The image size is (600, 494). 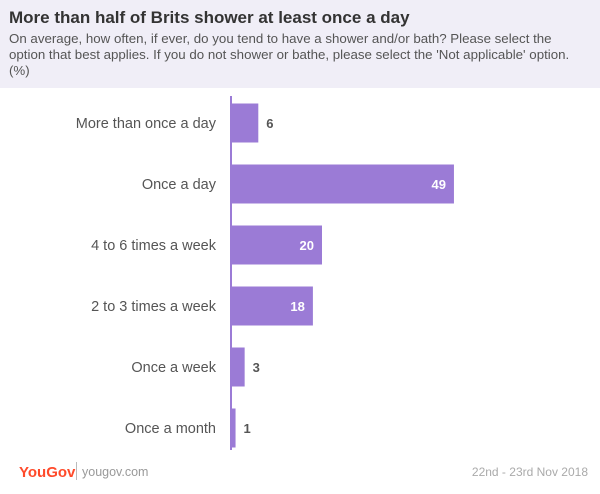 What do you see at coordinates (47, 472) in the screenshot?
I see `yougov-logo: YouGov` at bounding box center [47, 472].